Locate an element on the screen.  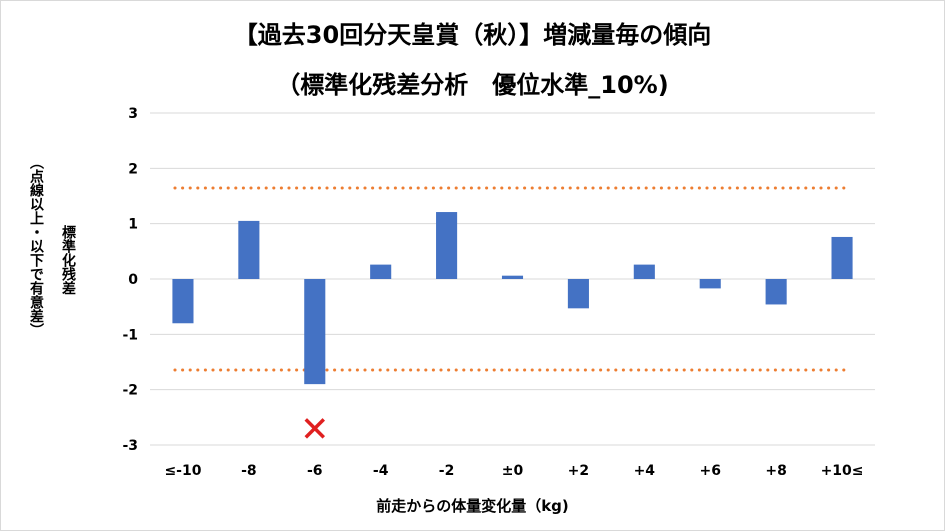
x-tick-label: ≤-10 is located at coordinates (182, 471).